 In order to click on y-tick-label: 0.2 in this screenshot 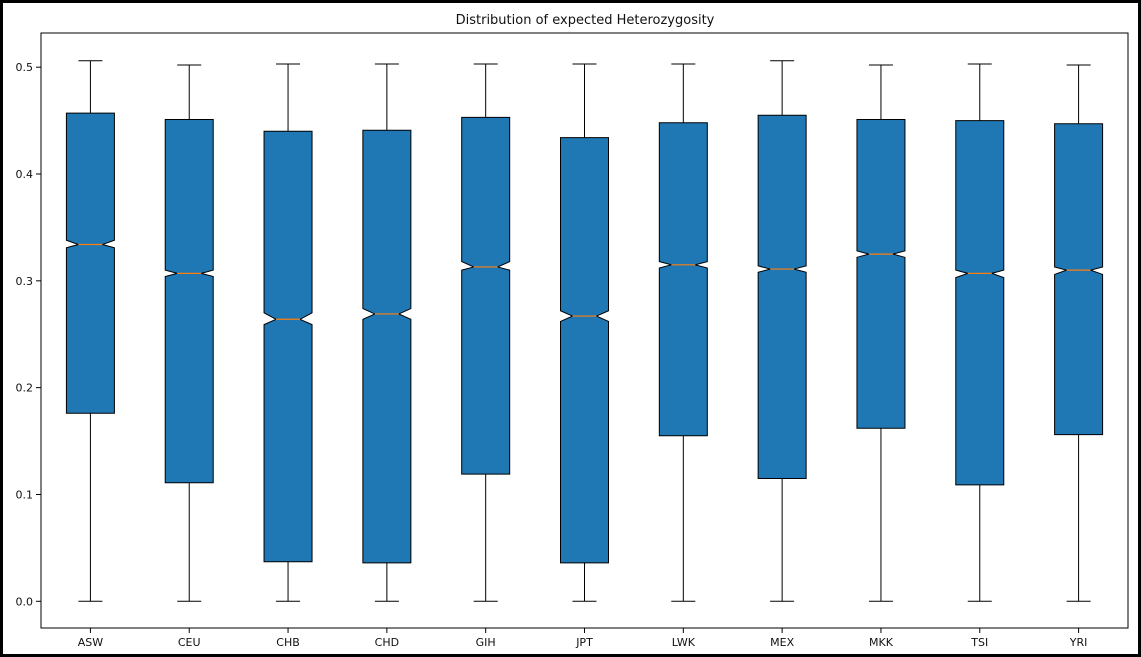, I will do `click(25, 388)`.